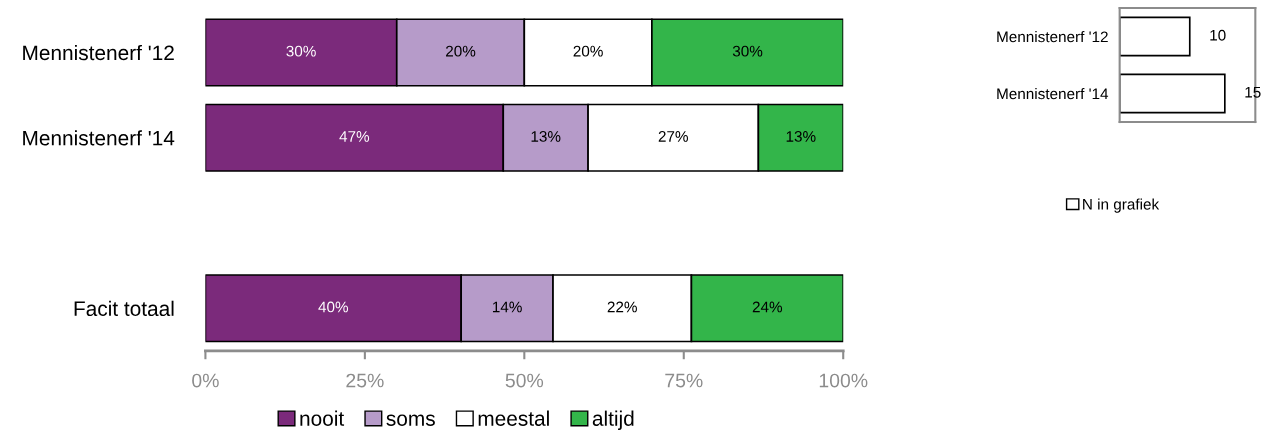 The height and width of the screenshot is (447, 1268). I want to click on data-label: 10, so click(1218, 35).